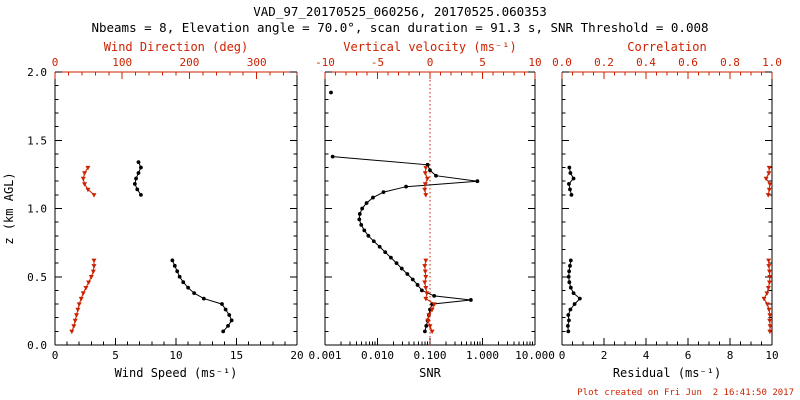 The image size is (800, 400). Describe the element at coordinates (37, 72) in the screenshot. I see `svg-text: 2.0` at that location.